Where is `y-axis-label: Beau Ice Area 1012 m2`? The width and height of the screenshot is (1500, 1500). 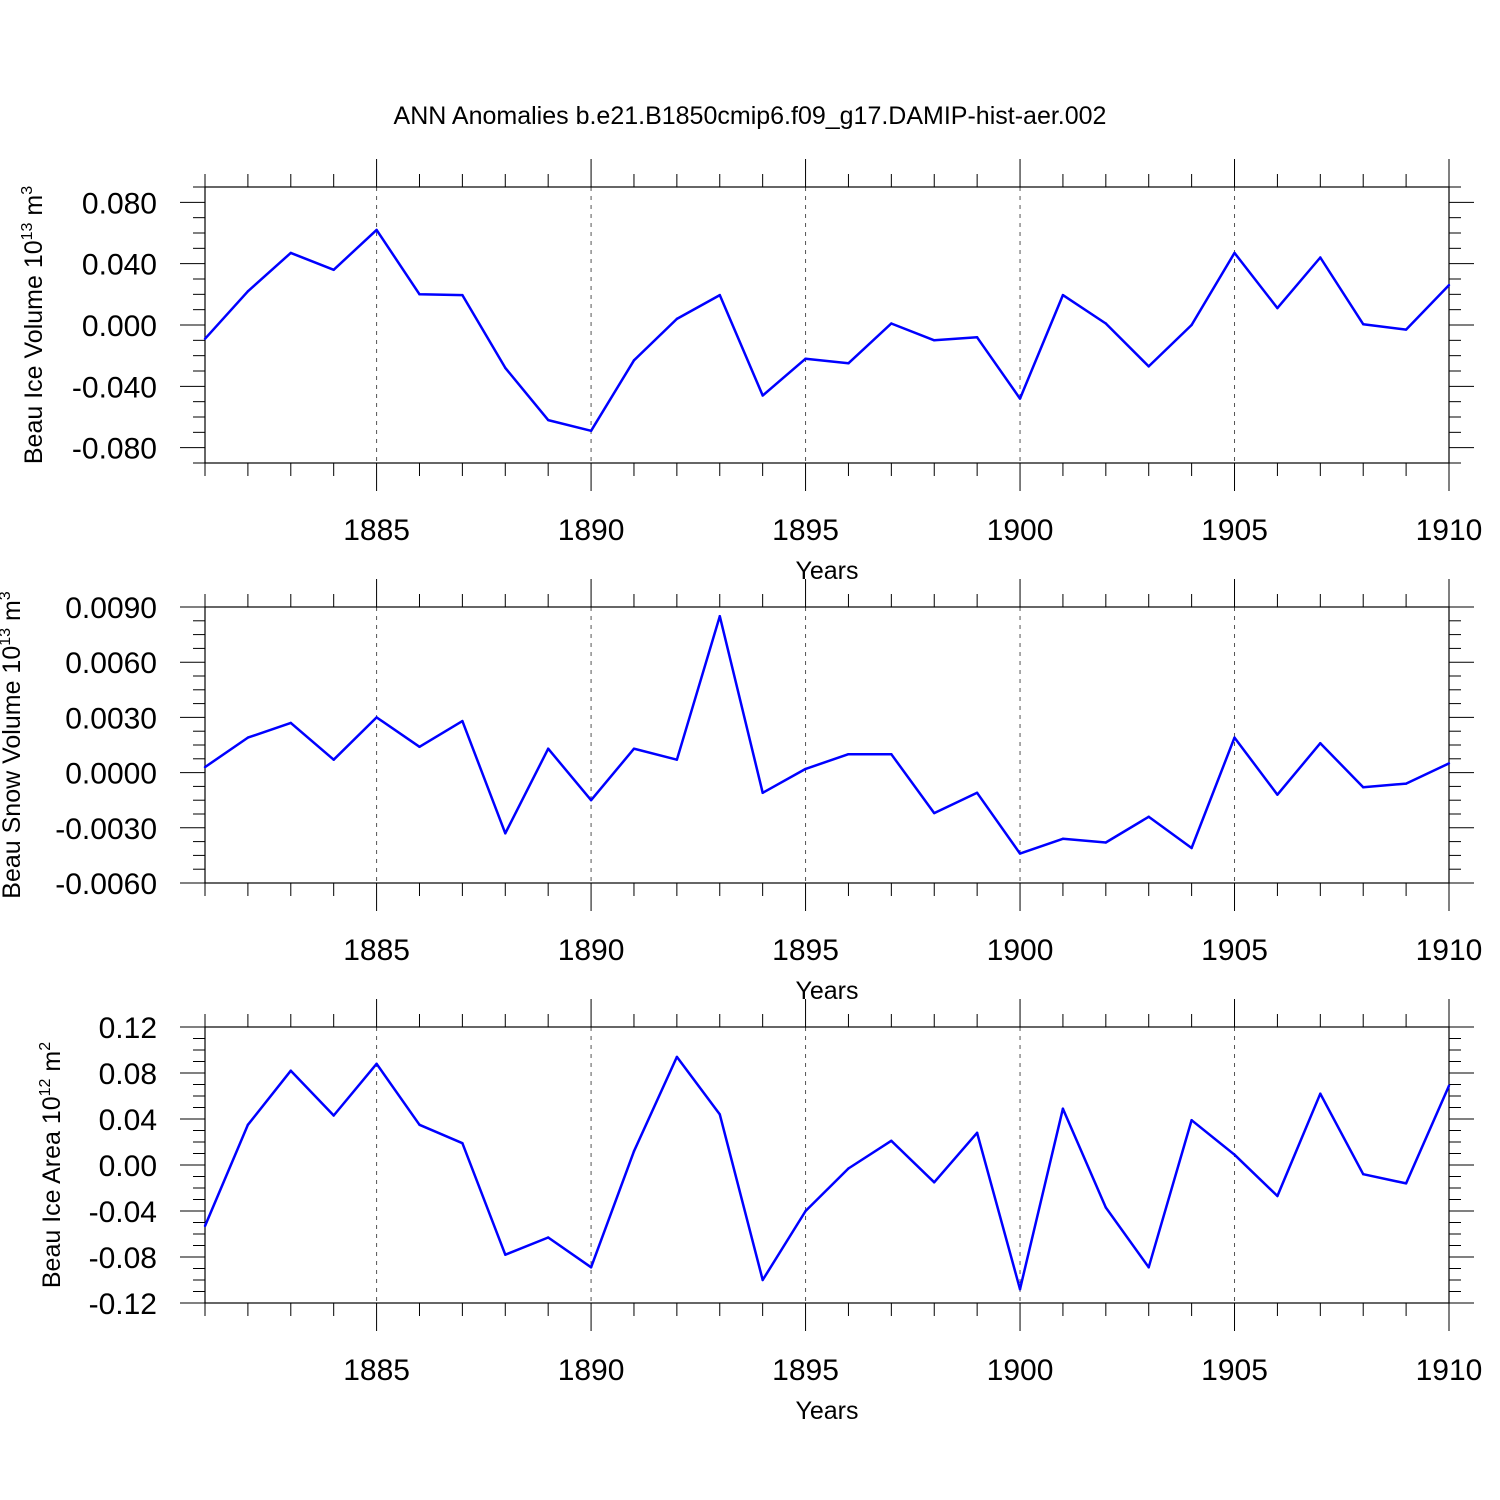 y-axis-label: Beau Ice Area 1012 m2 is located at coordinates (51, 1165).